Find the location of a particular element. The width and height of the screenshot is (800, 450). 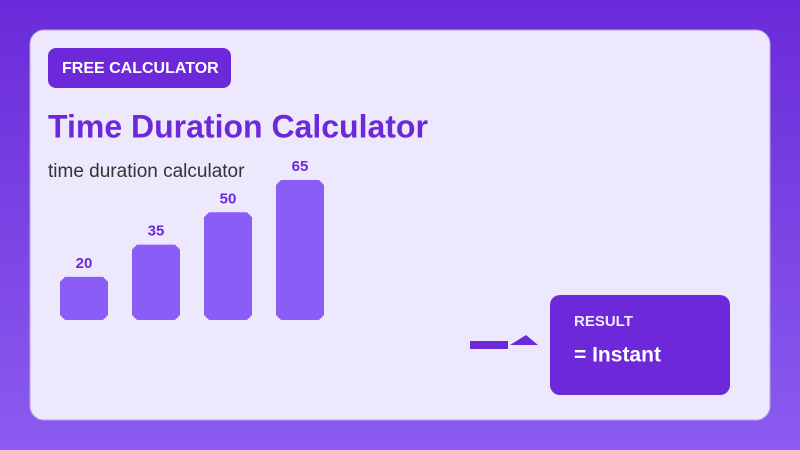

badge-bg is located at coordinates (139, 68).